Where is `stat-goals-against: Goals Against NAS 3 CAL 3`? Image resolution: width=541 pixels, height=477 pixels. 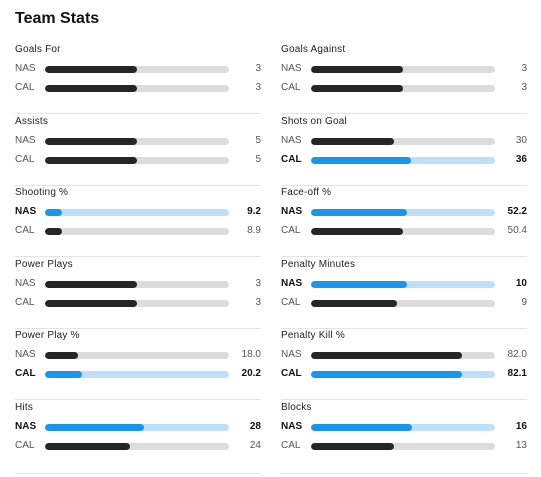 stat-goals-against: Goals Against NAS 3 CAL 3 is located at coordinates (404, 78).